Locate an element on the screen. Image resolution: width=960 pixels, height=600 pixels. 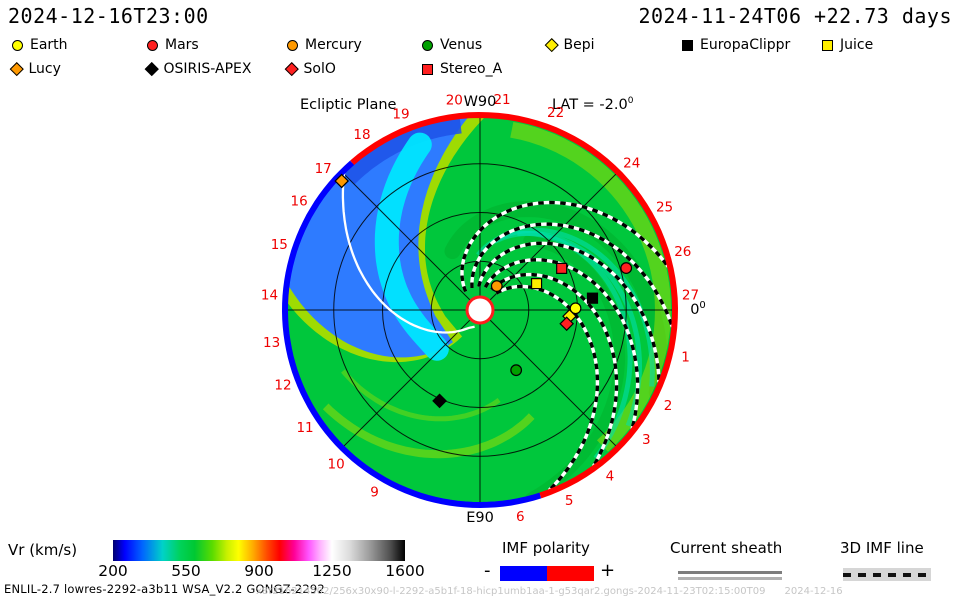
legend-item-mars: Mars is located at coordinates (217, 45).